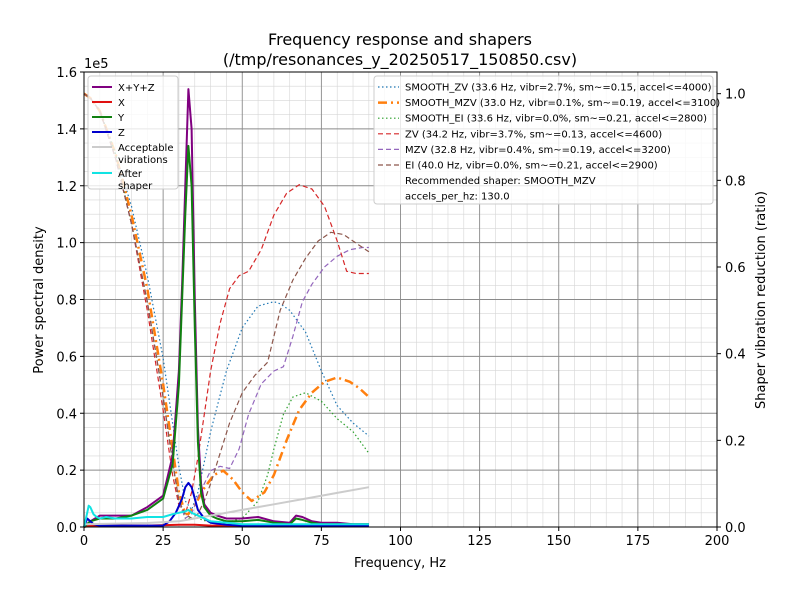 This screenshot has height=600, width=800. I want to click on chart-subtitle: (/tmp/resonances_y_20250517_150850.csv), so click(400, 60).